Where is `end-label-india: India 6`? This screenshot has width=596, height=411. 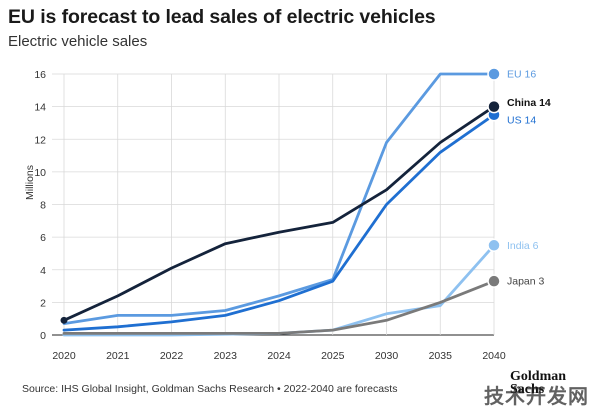 end-label-india: India 6 is located at coordinates (523, 246).